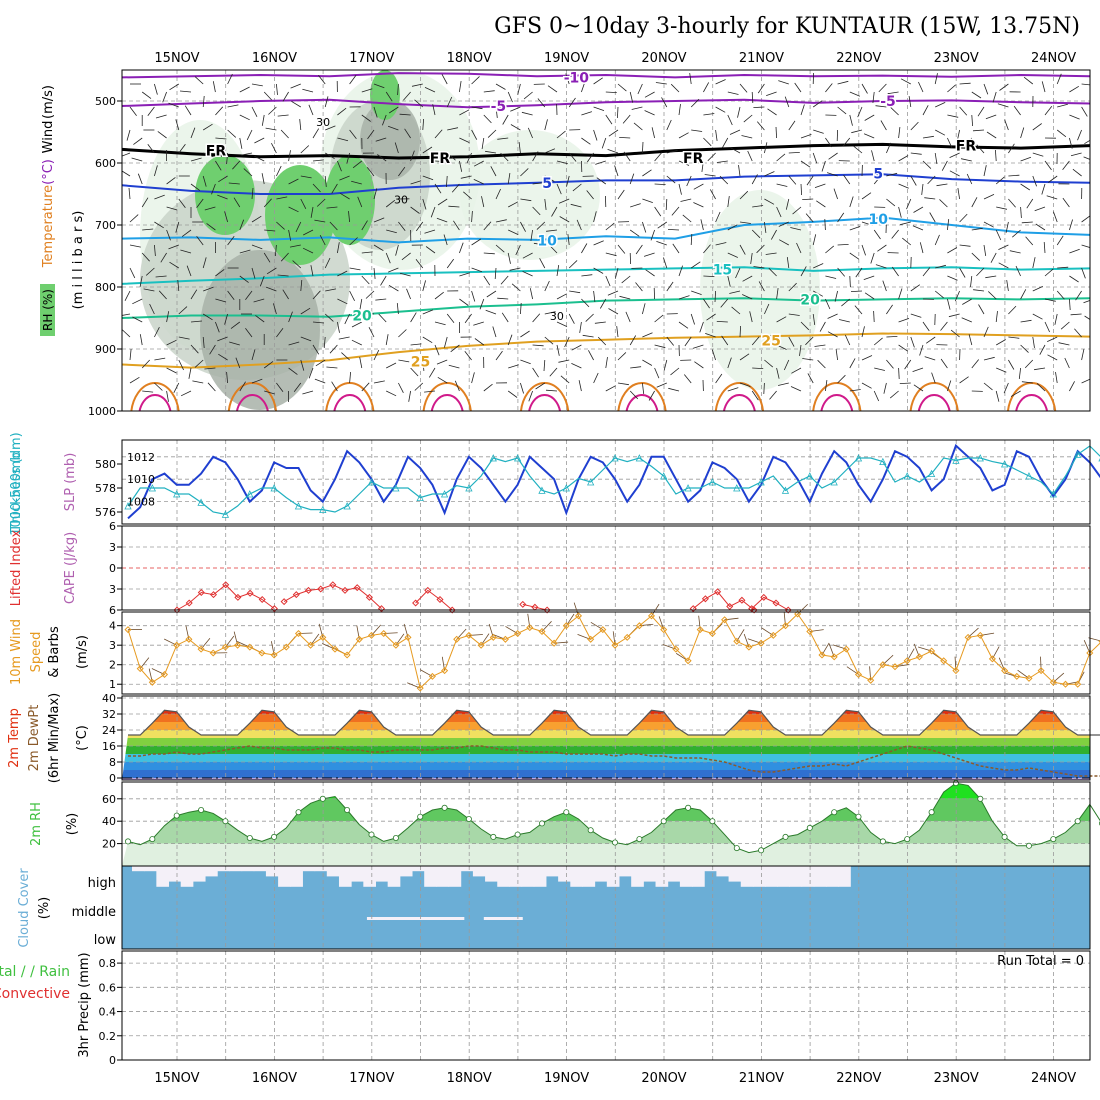  Describe the element at coordinates (16, 652) in the screenshot. I see `wind10-axis-label: 10m Wind` at that location.